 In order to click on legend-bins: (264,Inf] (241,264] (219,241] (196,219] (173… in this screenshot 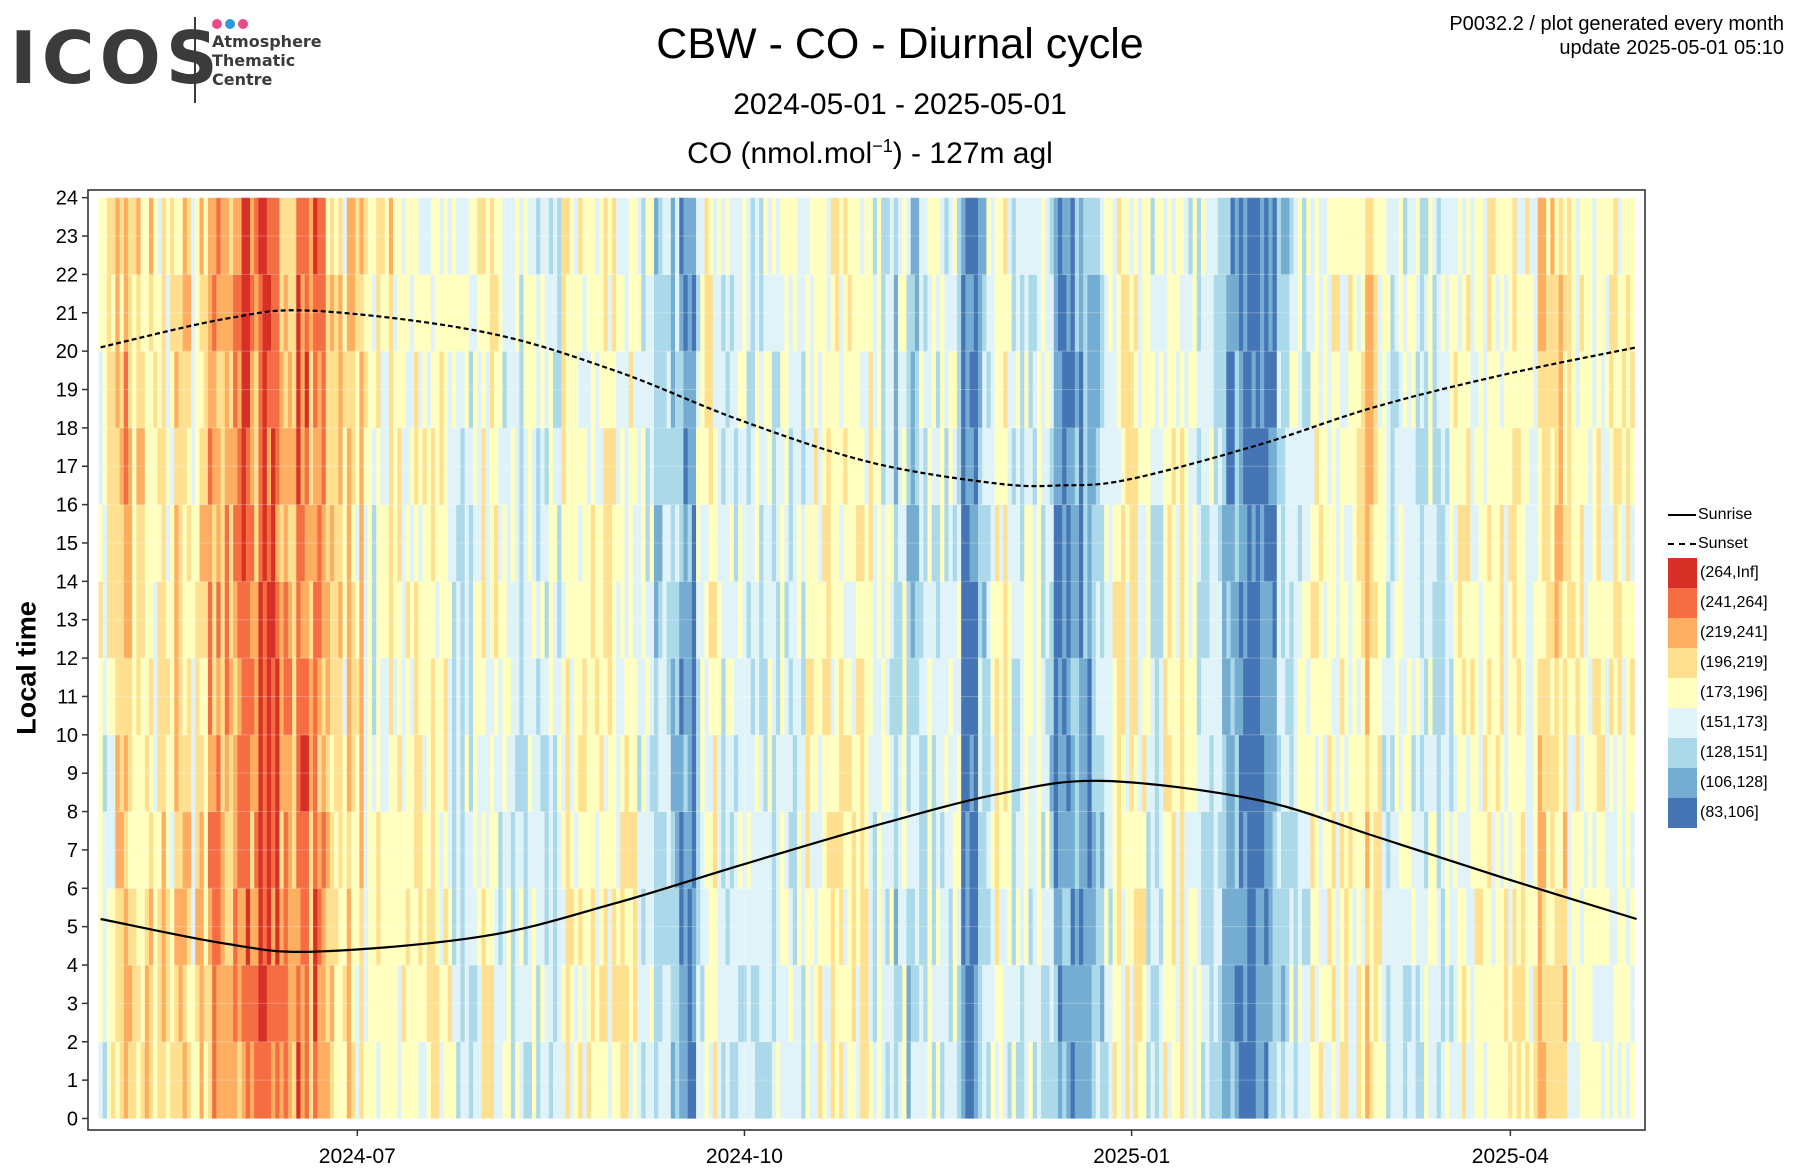, I will do `click(1718, 693)`.